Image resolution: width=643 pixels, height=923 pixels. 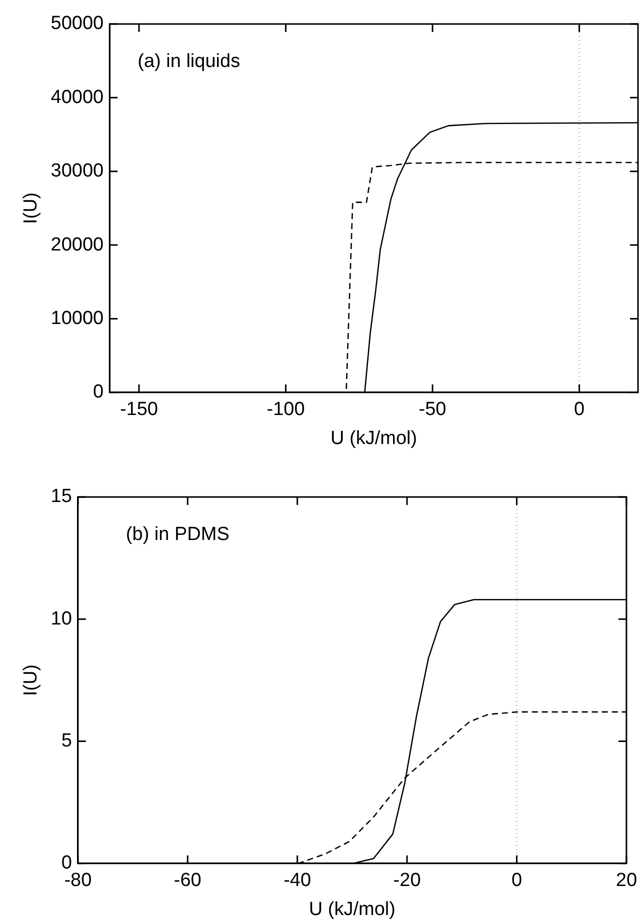 What do you see at coordinates (407, 881) in the screenshot?
I see `x-tick-label: -20` at bounding box center [407, 881].